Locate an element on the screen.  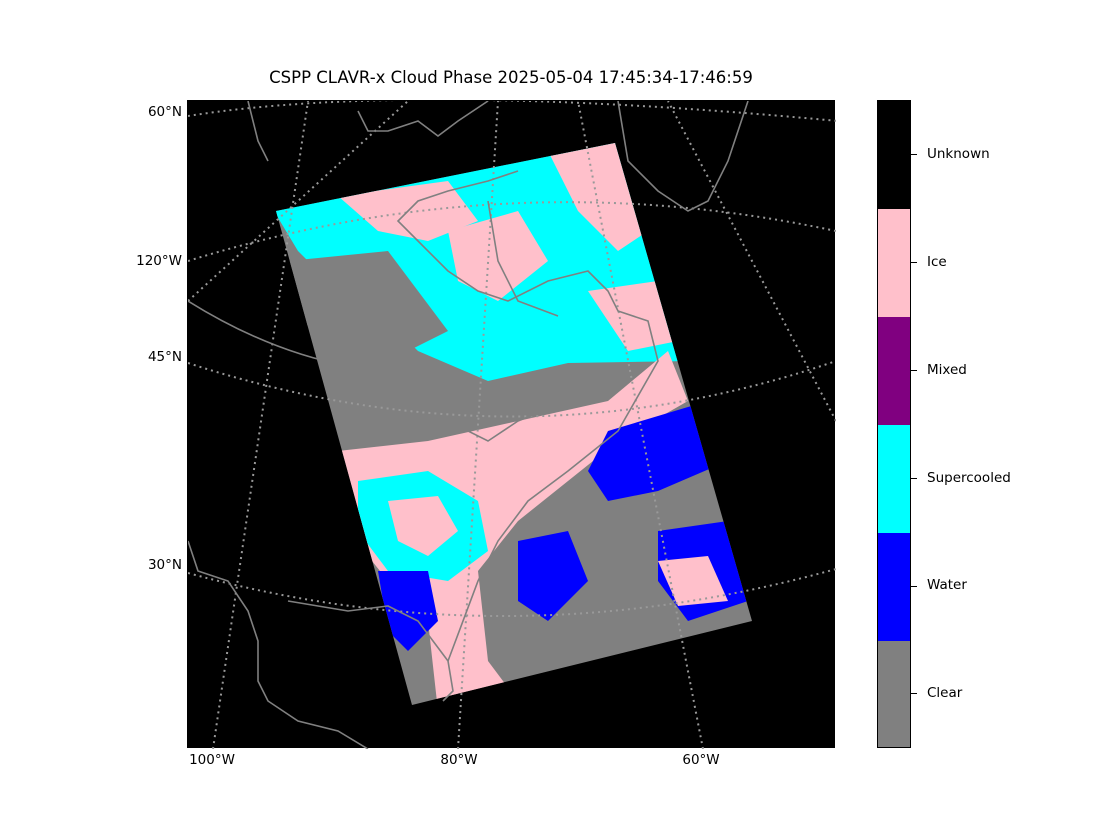
coastline-gulf-east is located at coordinates (370, 651).